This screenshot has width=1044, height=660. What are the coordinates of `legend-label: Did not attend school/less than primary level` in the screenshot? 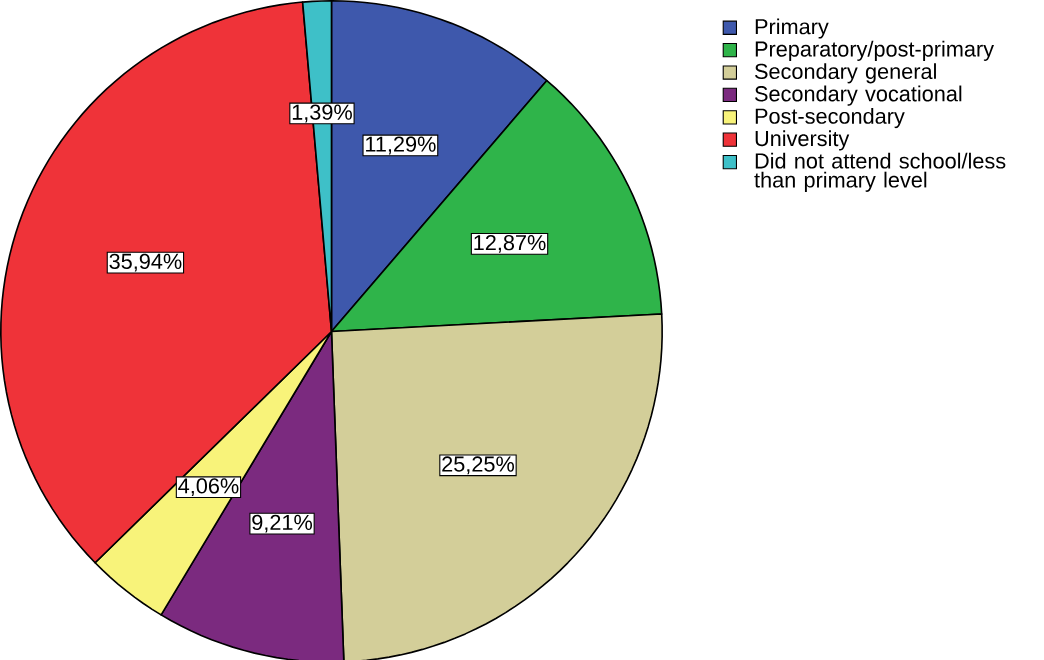 It's located at (880, 172).